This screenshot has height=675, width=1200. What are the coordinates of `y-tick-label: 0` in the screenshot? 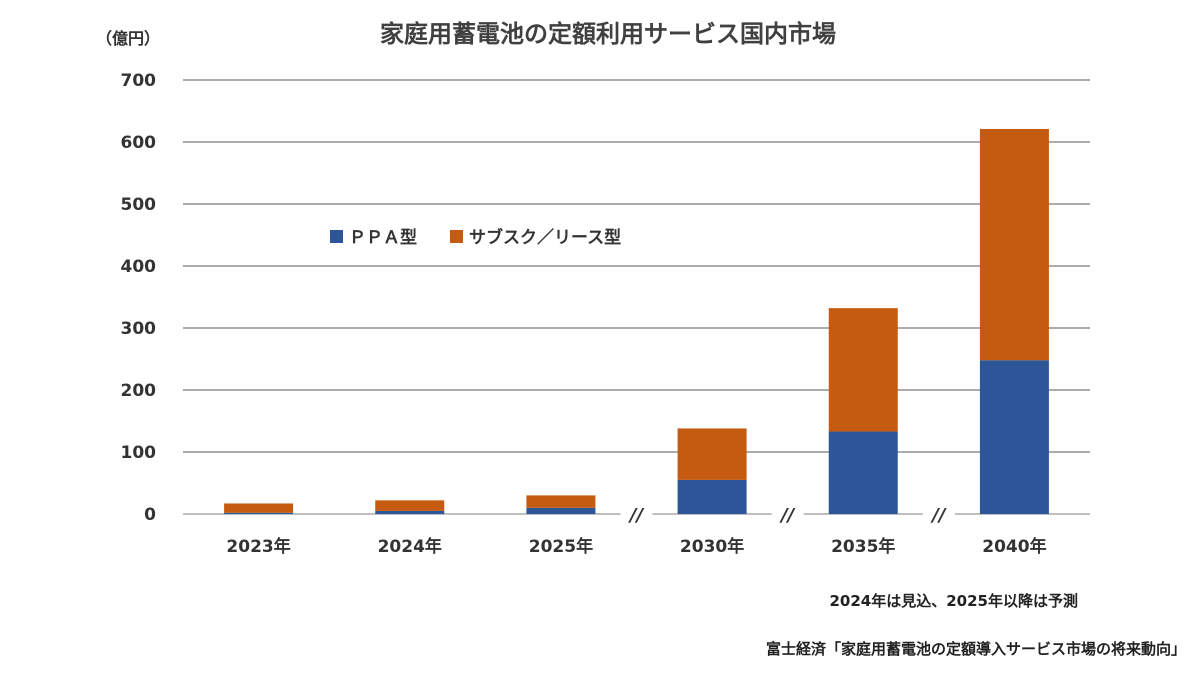 It's located at (150, 515).